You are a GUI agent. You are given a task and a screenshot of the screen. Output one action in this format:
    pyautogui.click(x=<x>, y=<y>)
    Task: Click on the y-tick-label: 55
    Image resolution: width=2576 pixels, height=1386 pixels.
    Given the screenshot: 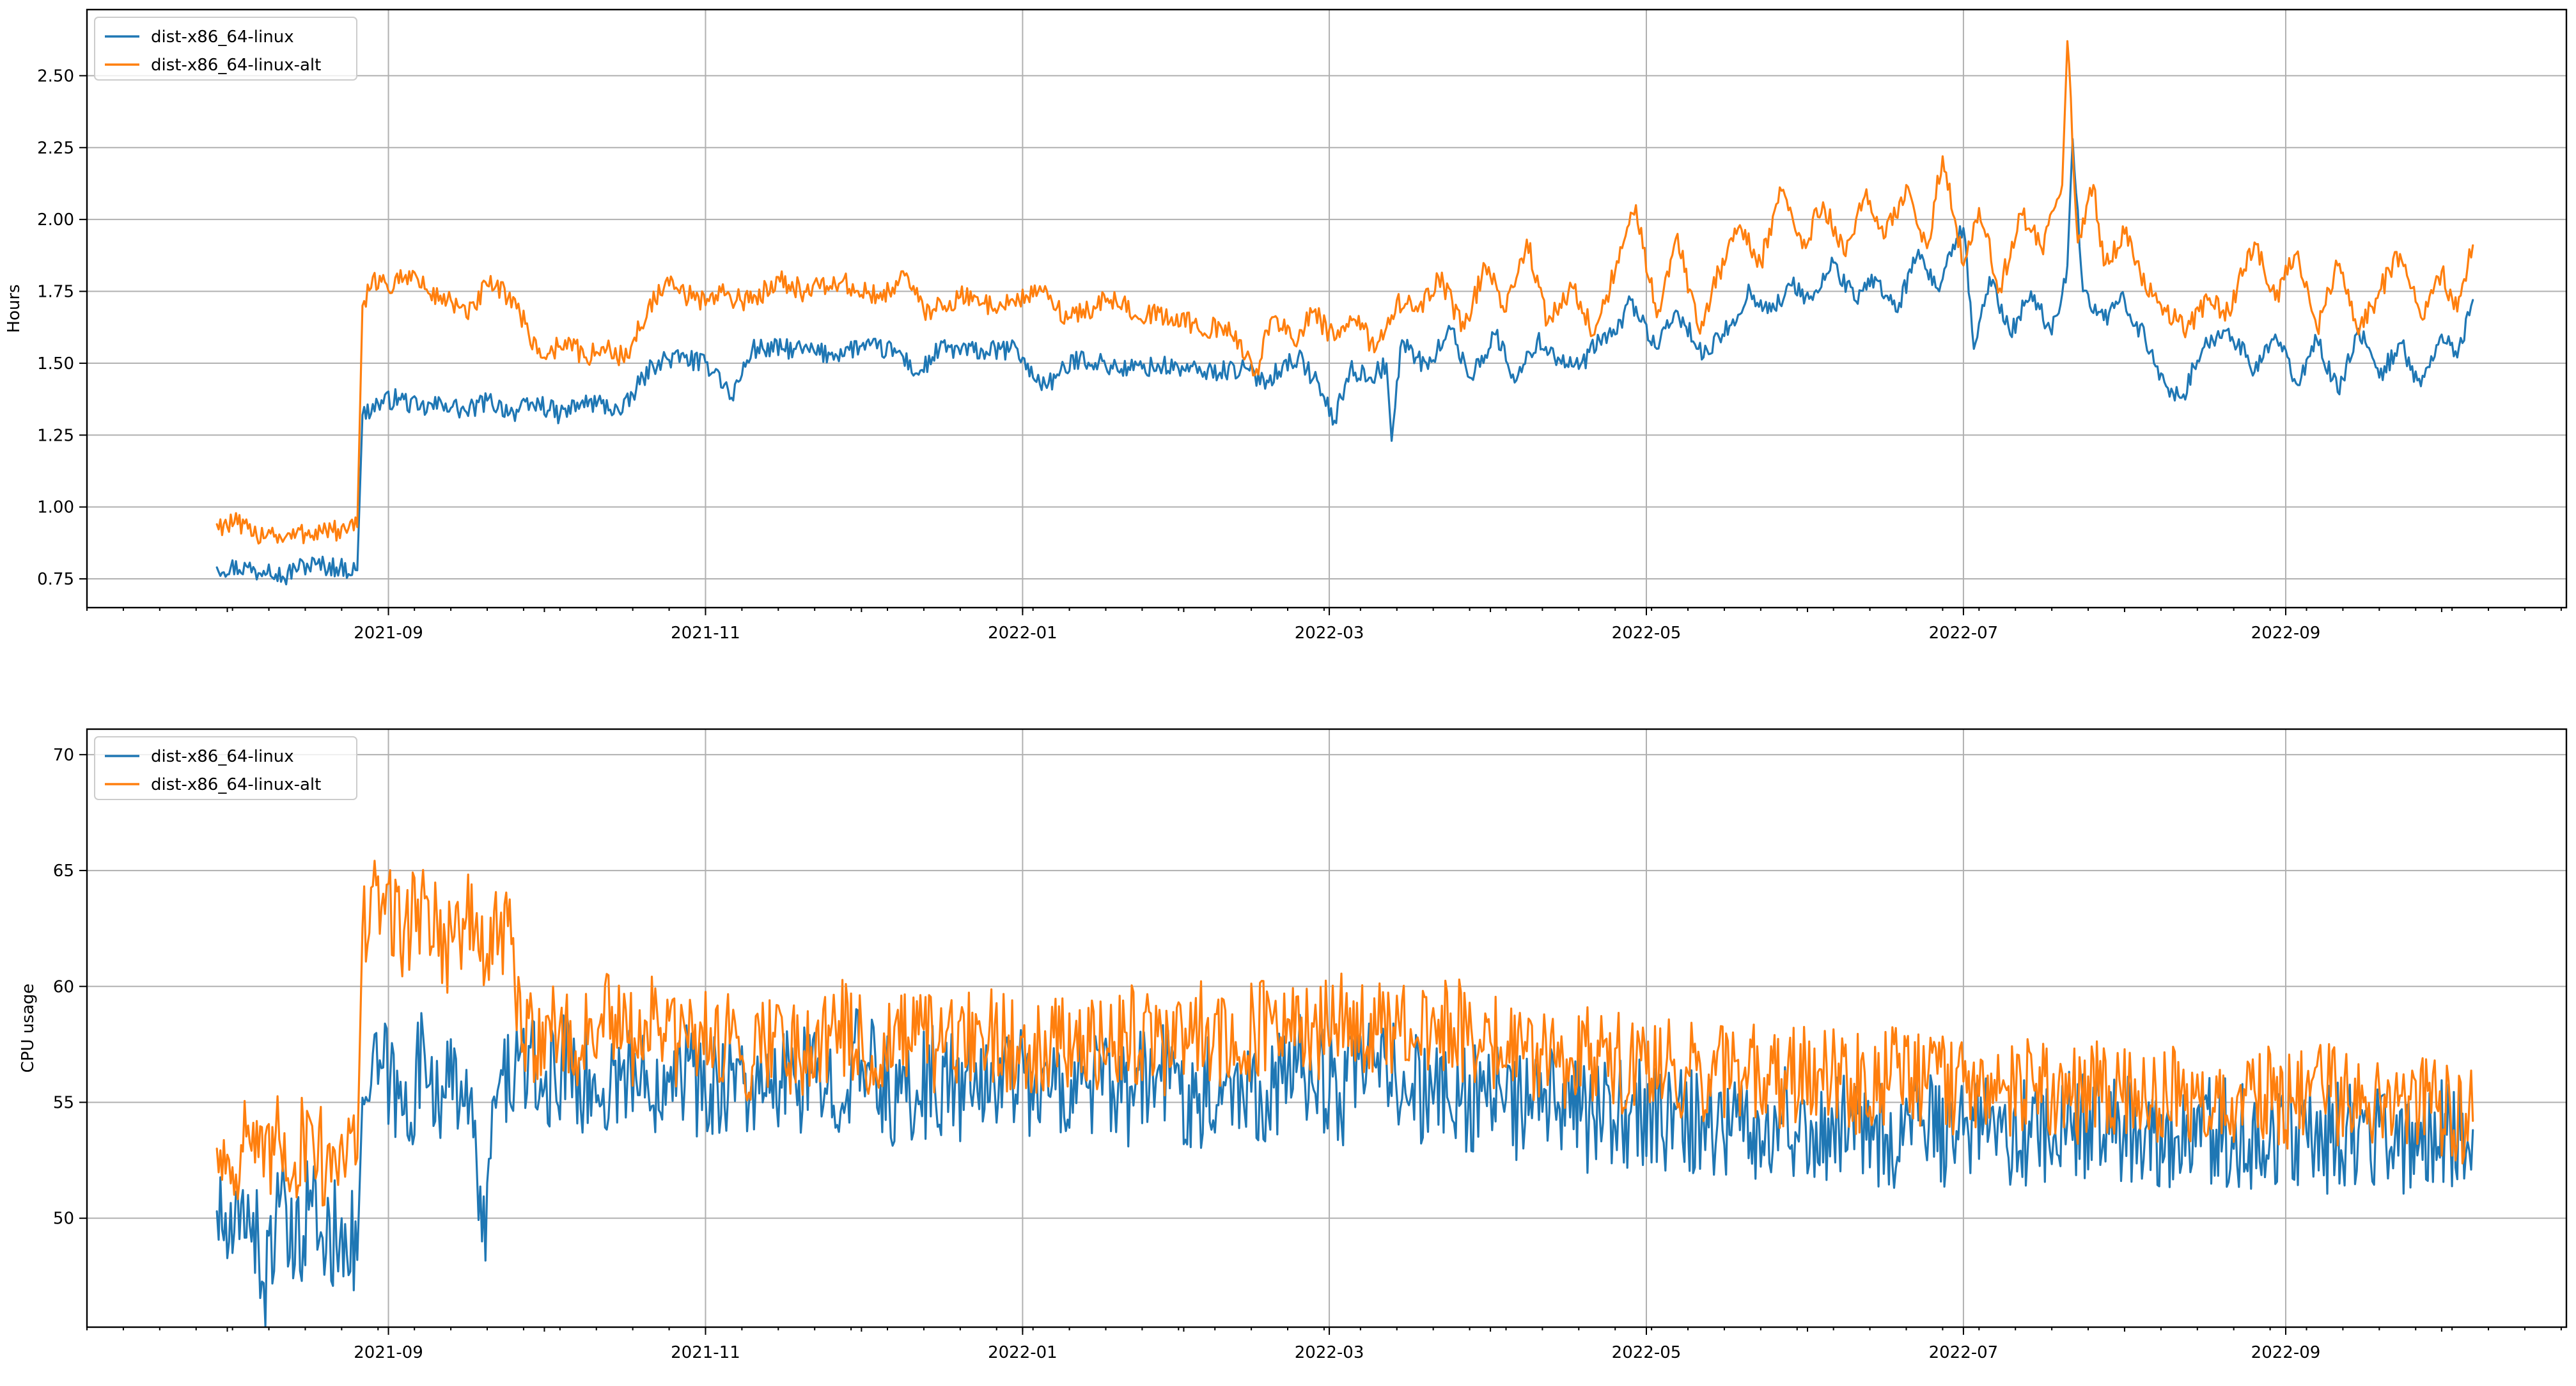 What is the action you would take?
    pyautogui.click(x=64, y=1102)
    